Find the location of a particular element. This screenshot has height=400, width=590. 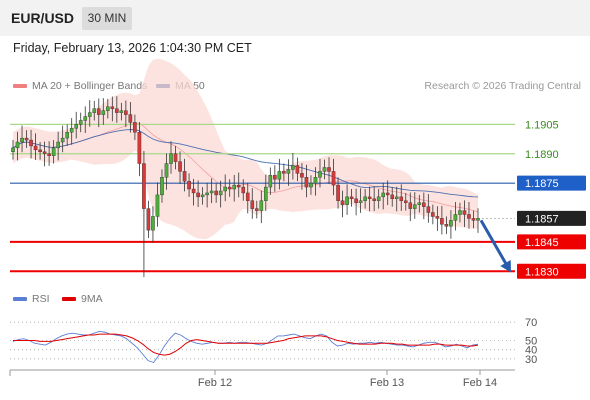

x-tick-label-1: Feb 13 is located at coordinates (387, 383).